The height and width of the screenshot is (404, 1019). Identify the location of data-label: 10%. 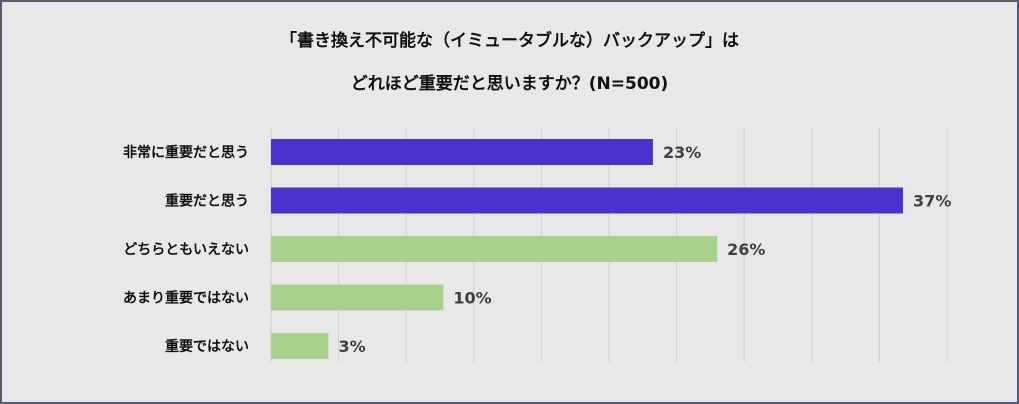
(472, 298).